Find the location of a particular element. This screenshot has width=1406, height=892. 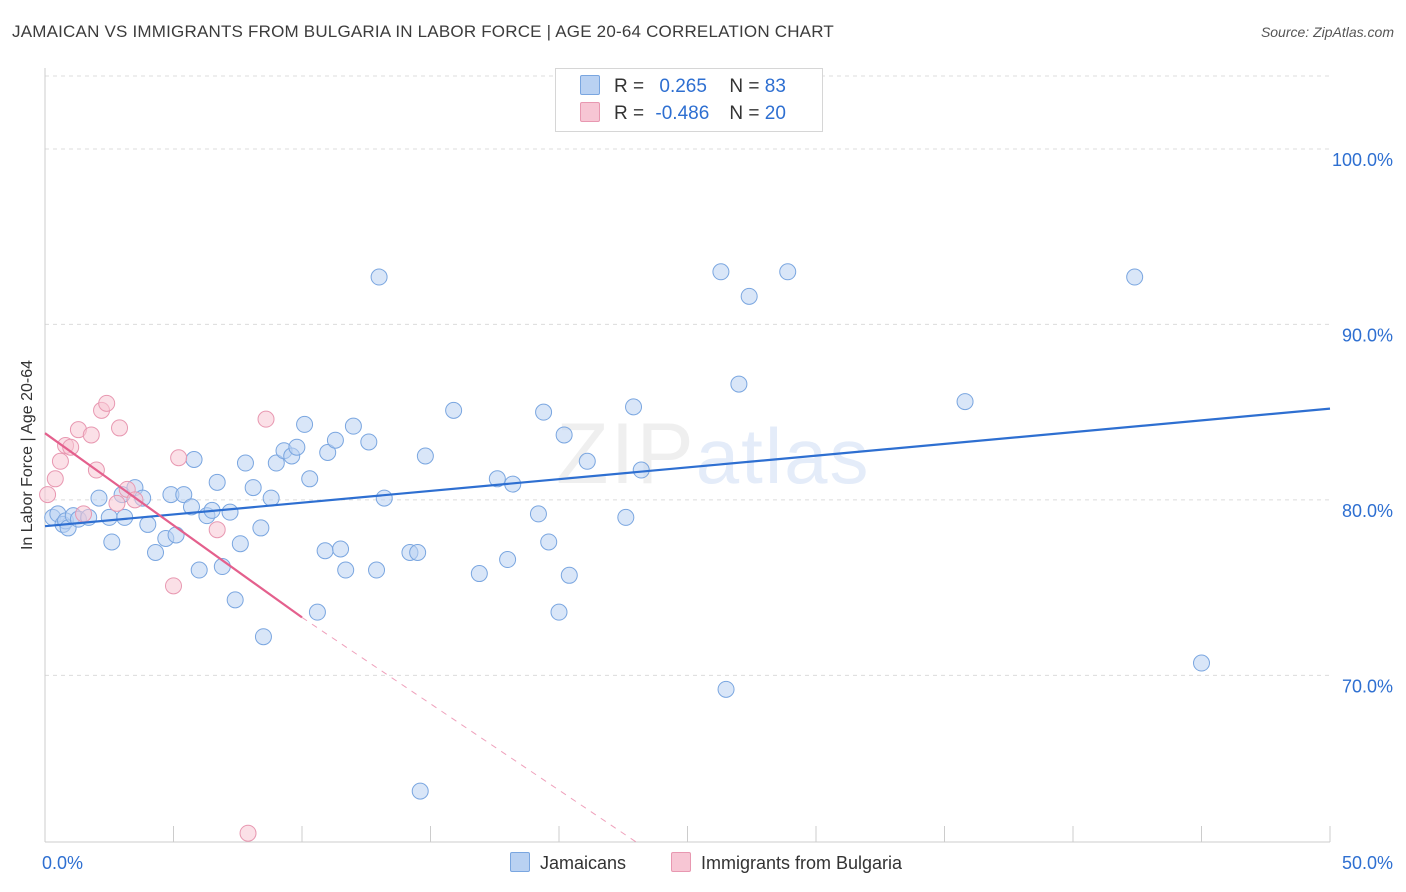

legend-row-bulgaria: R = -0.486 N = 20 is located at coordinates (683, 114).